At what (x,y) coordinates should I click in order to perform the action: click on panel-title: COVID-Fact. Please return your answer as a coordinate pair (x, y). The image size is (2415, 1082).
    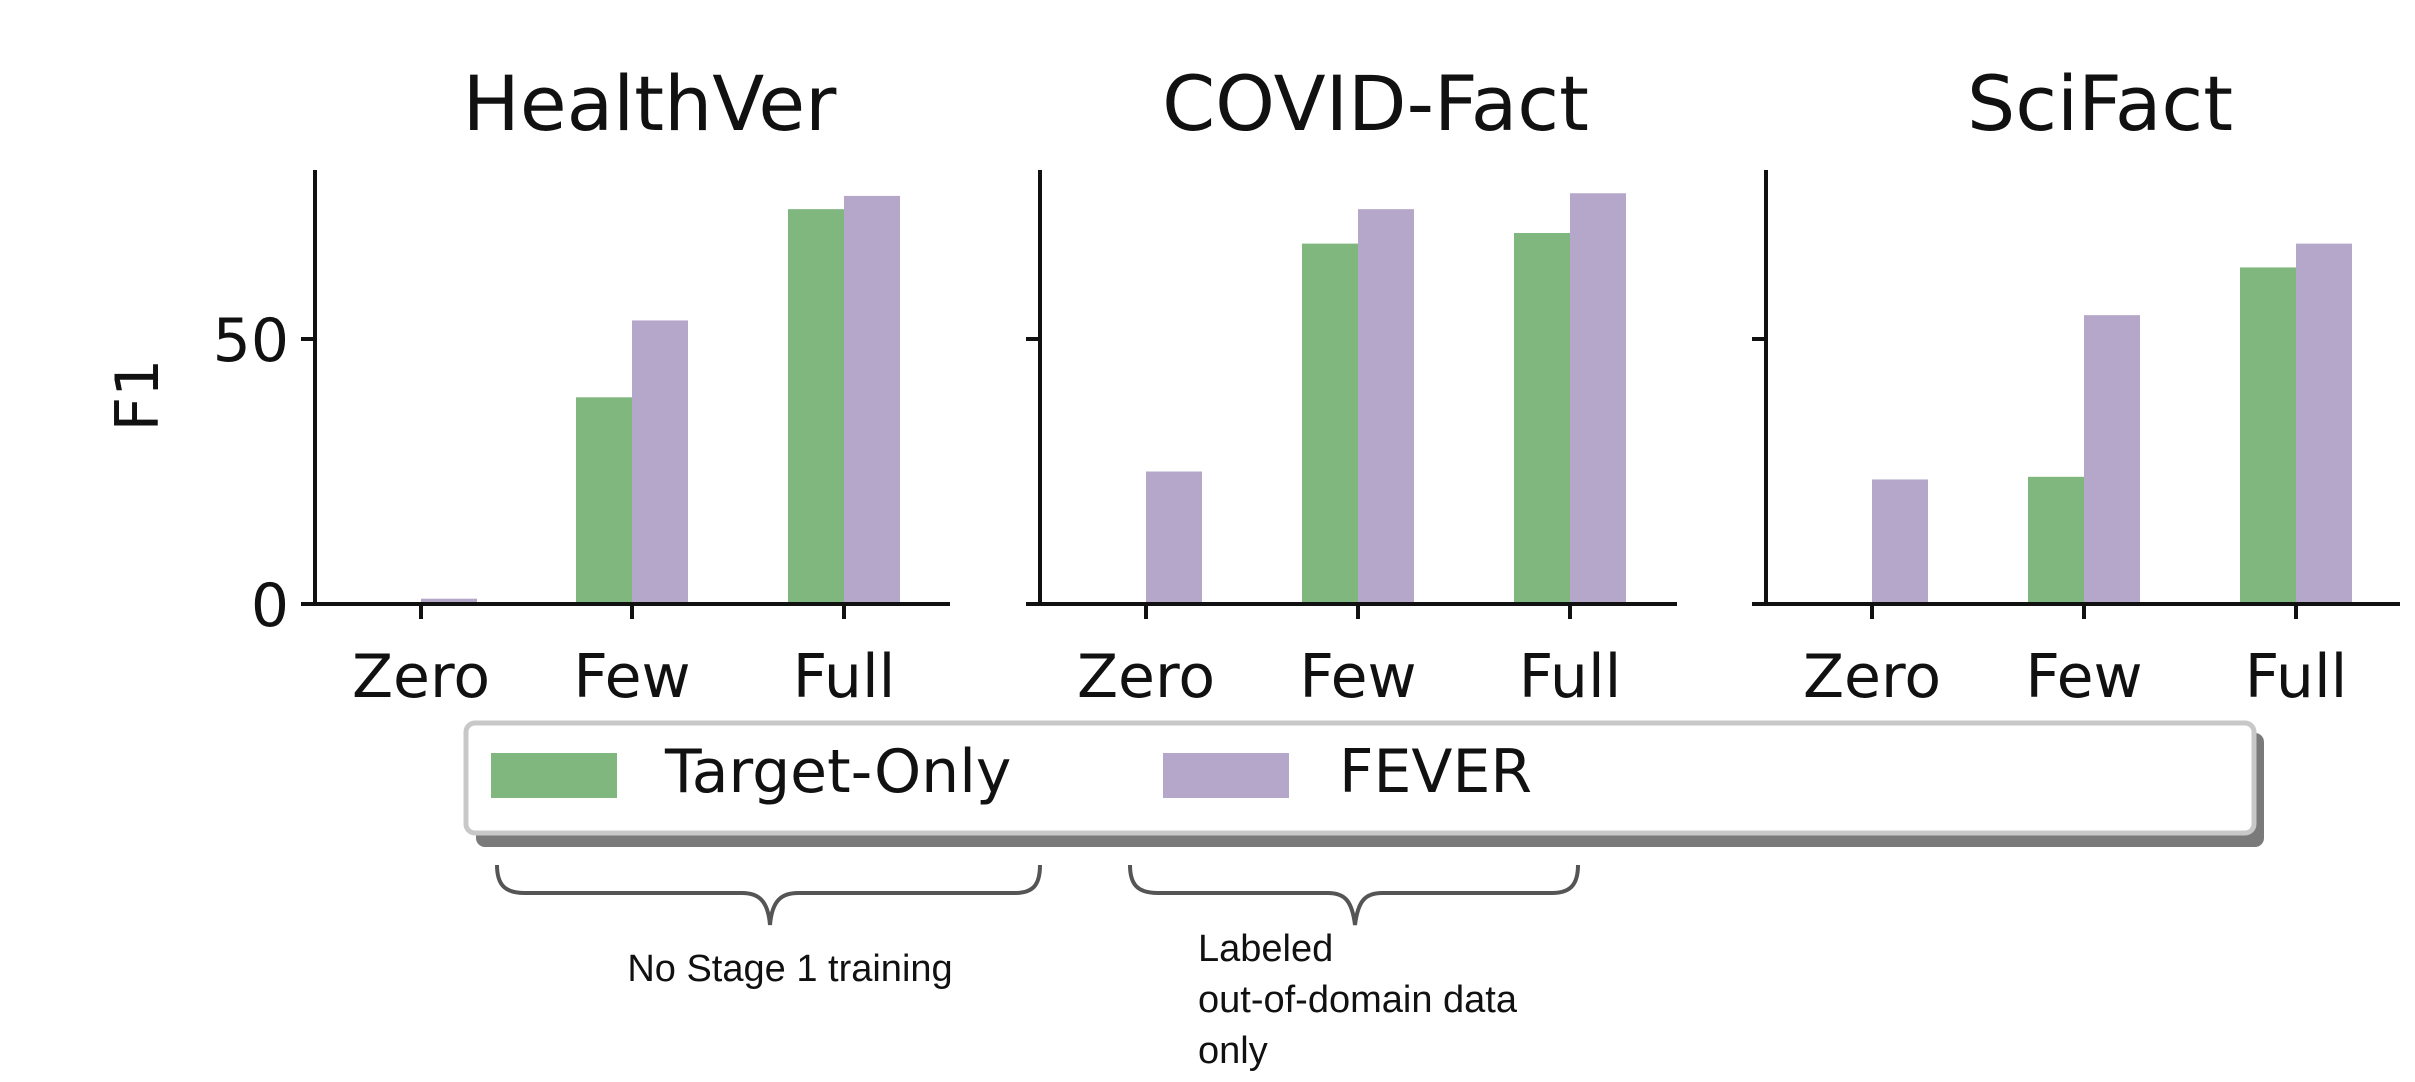
    Looking at the image, I should click on (1375, 103).